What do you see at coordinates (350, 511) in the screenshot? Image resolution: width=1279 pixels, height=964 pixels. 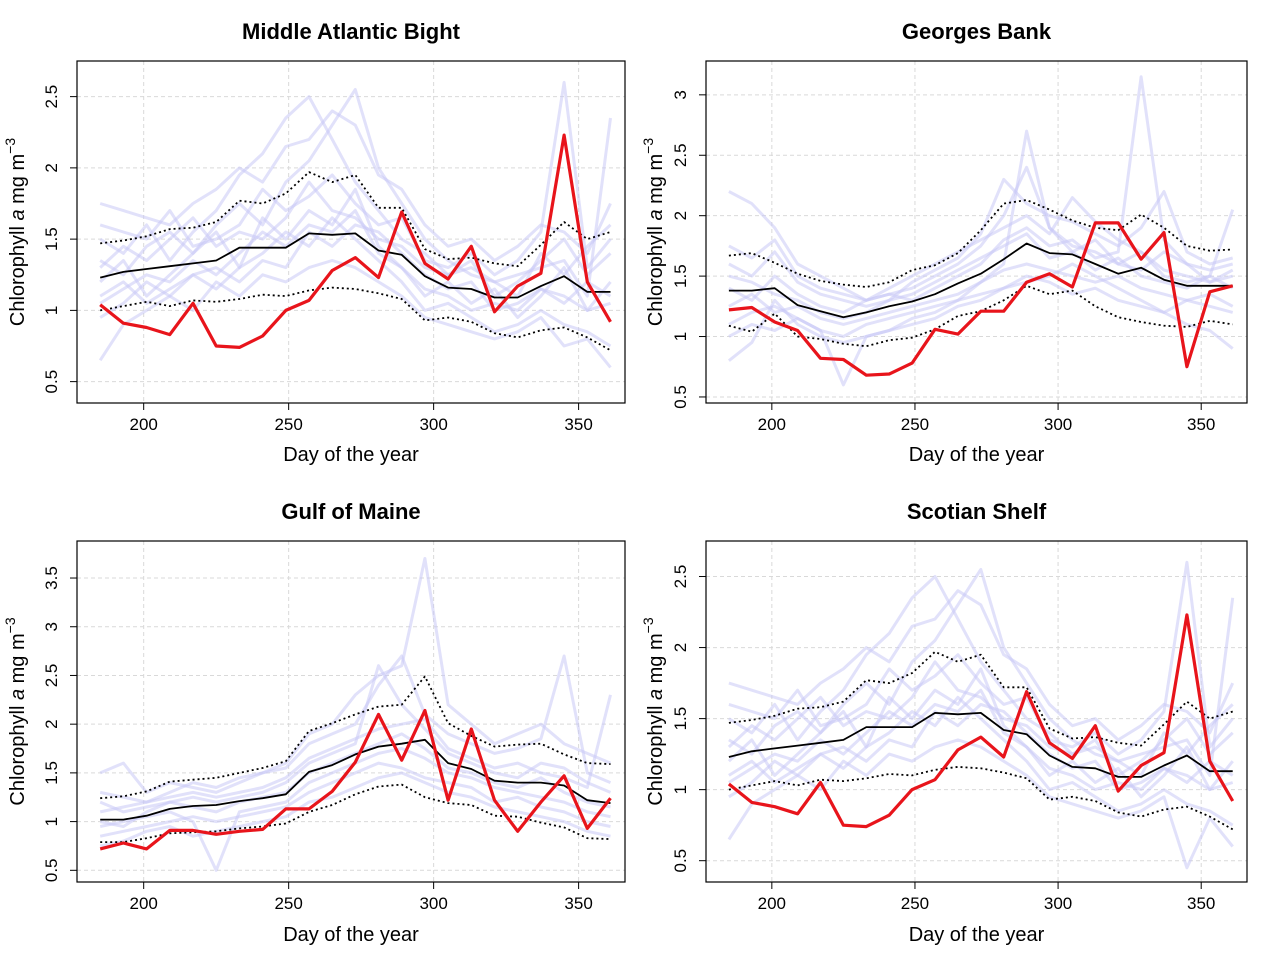 I see `chart-title: Gulf of Maine` at bounding box center [350, 511].